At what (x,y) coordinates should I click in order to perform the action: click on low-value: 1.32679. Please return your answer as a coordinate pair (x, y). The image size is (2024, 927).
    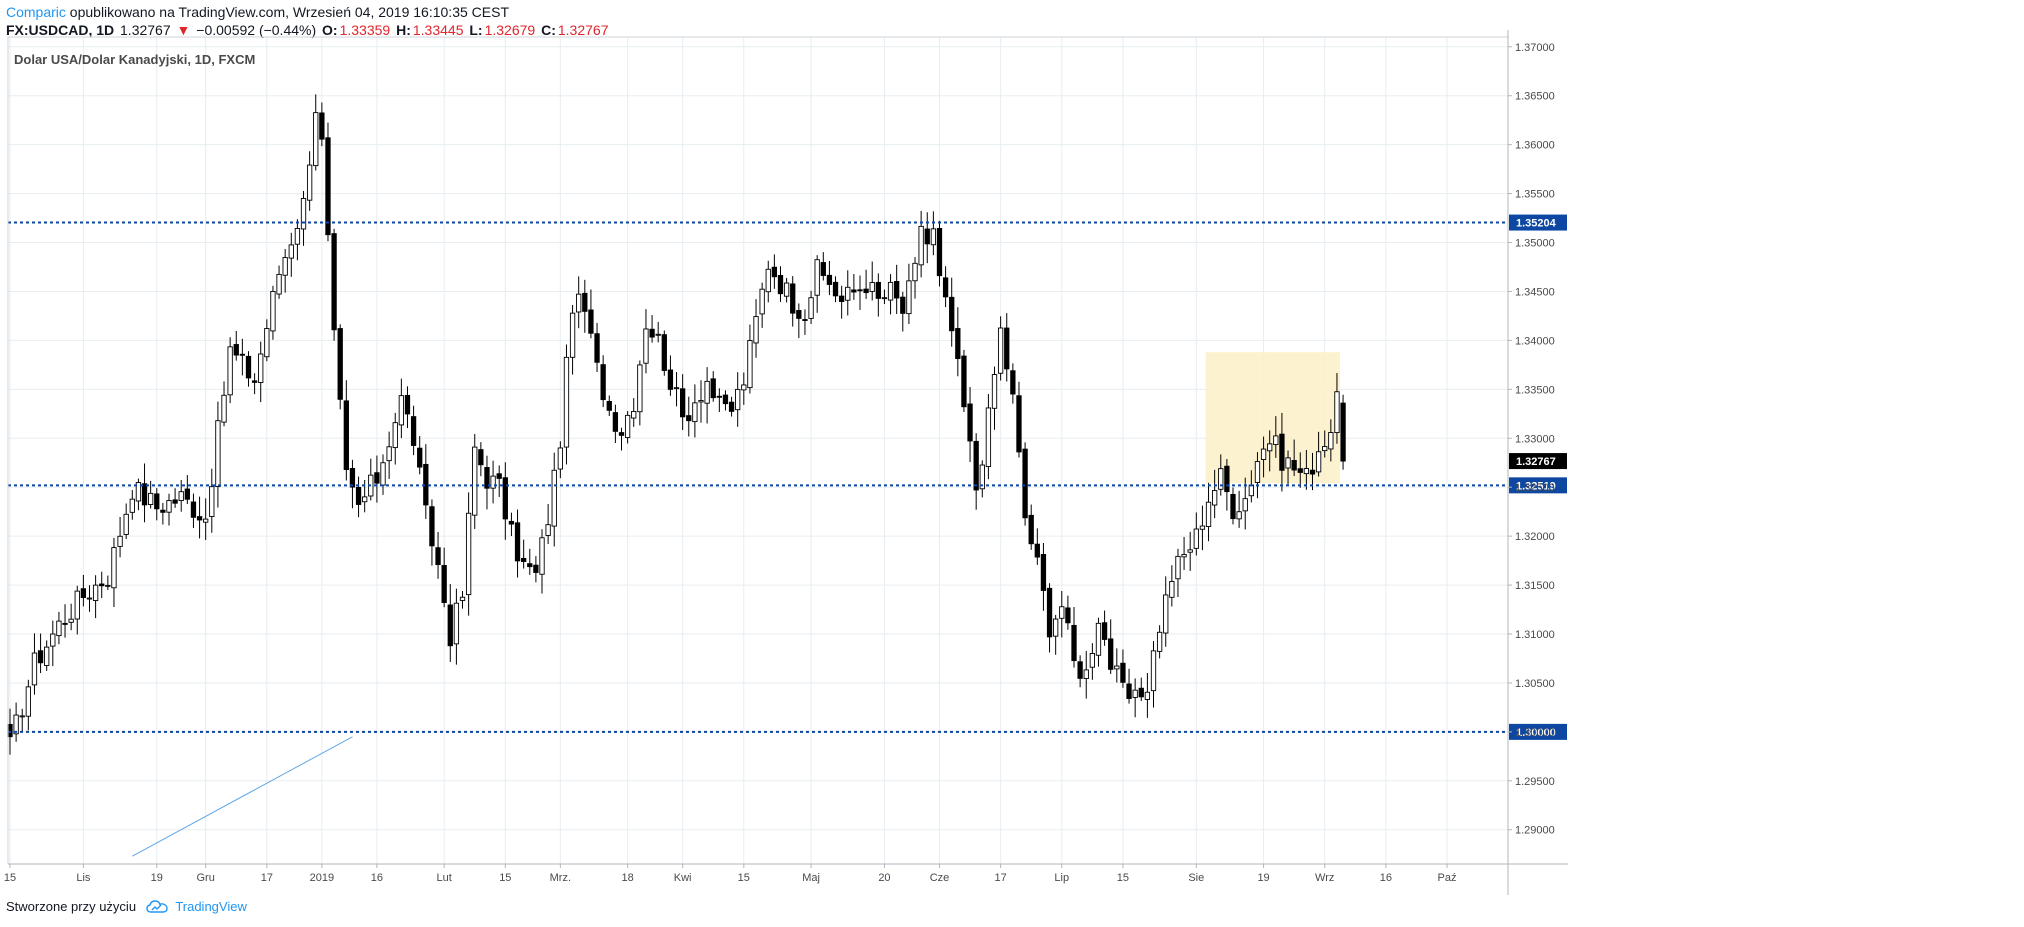
    Looking at the image, I should click on (510, 30).